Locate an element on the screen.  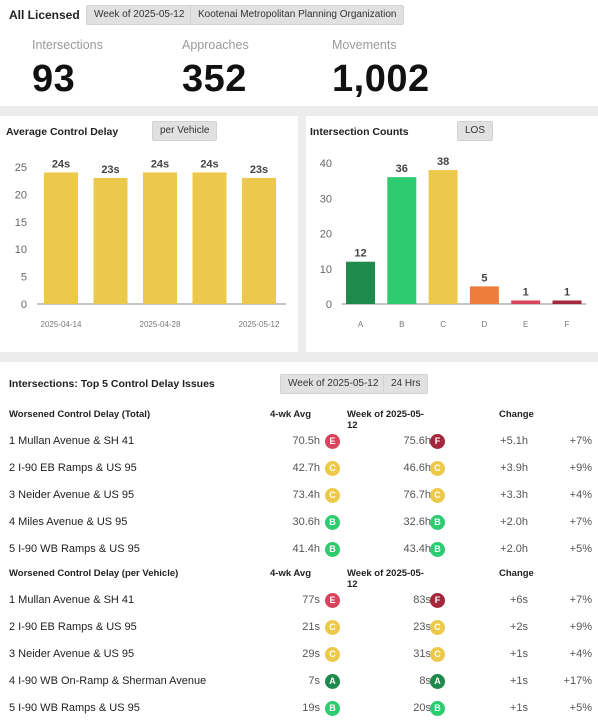
change-percent: +9% is located at coordinates (580, 627).